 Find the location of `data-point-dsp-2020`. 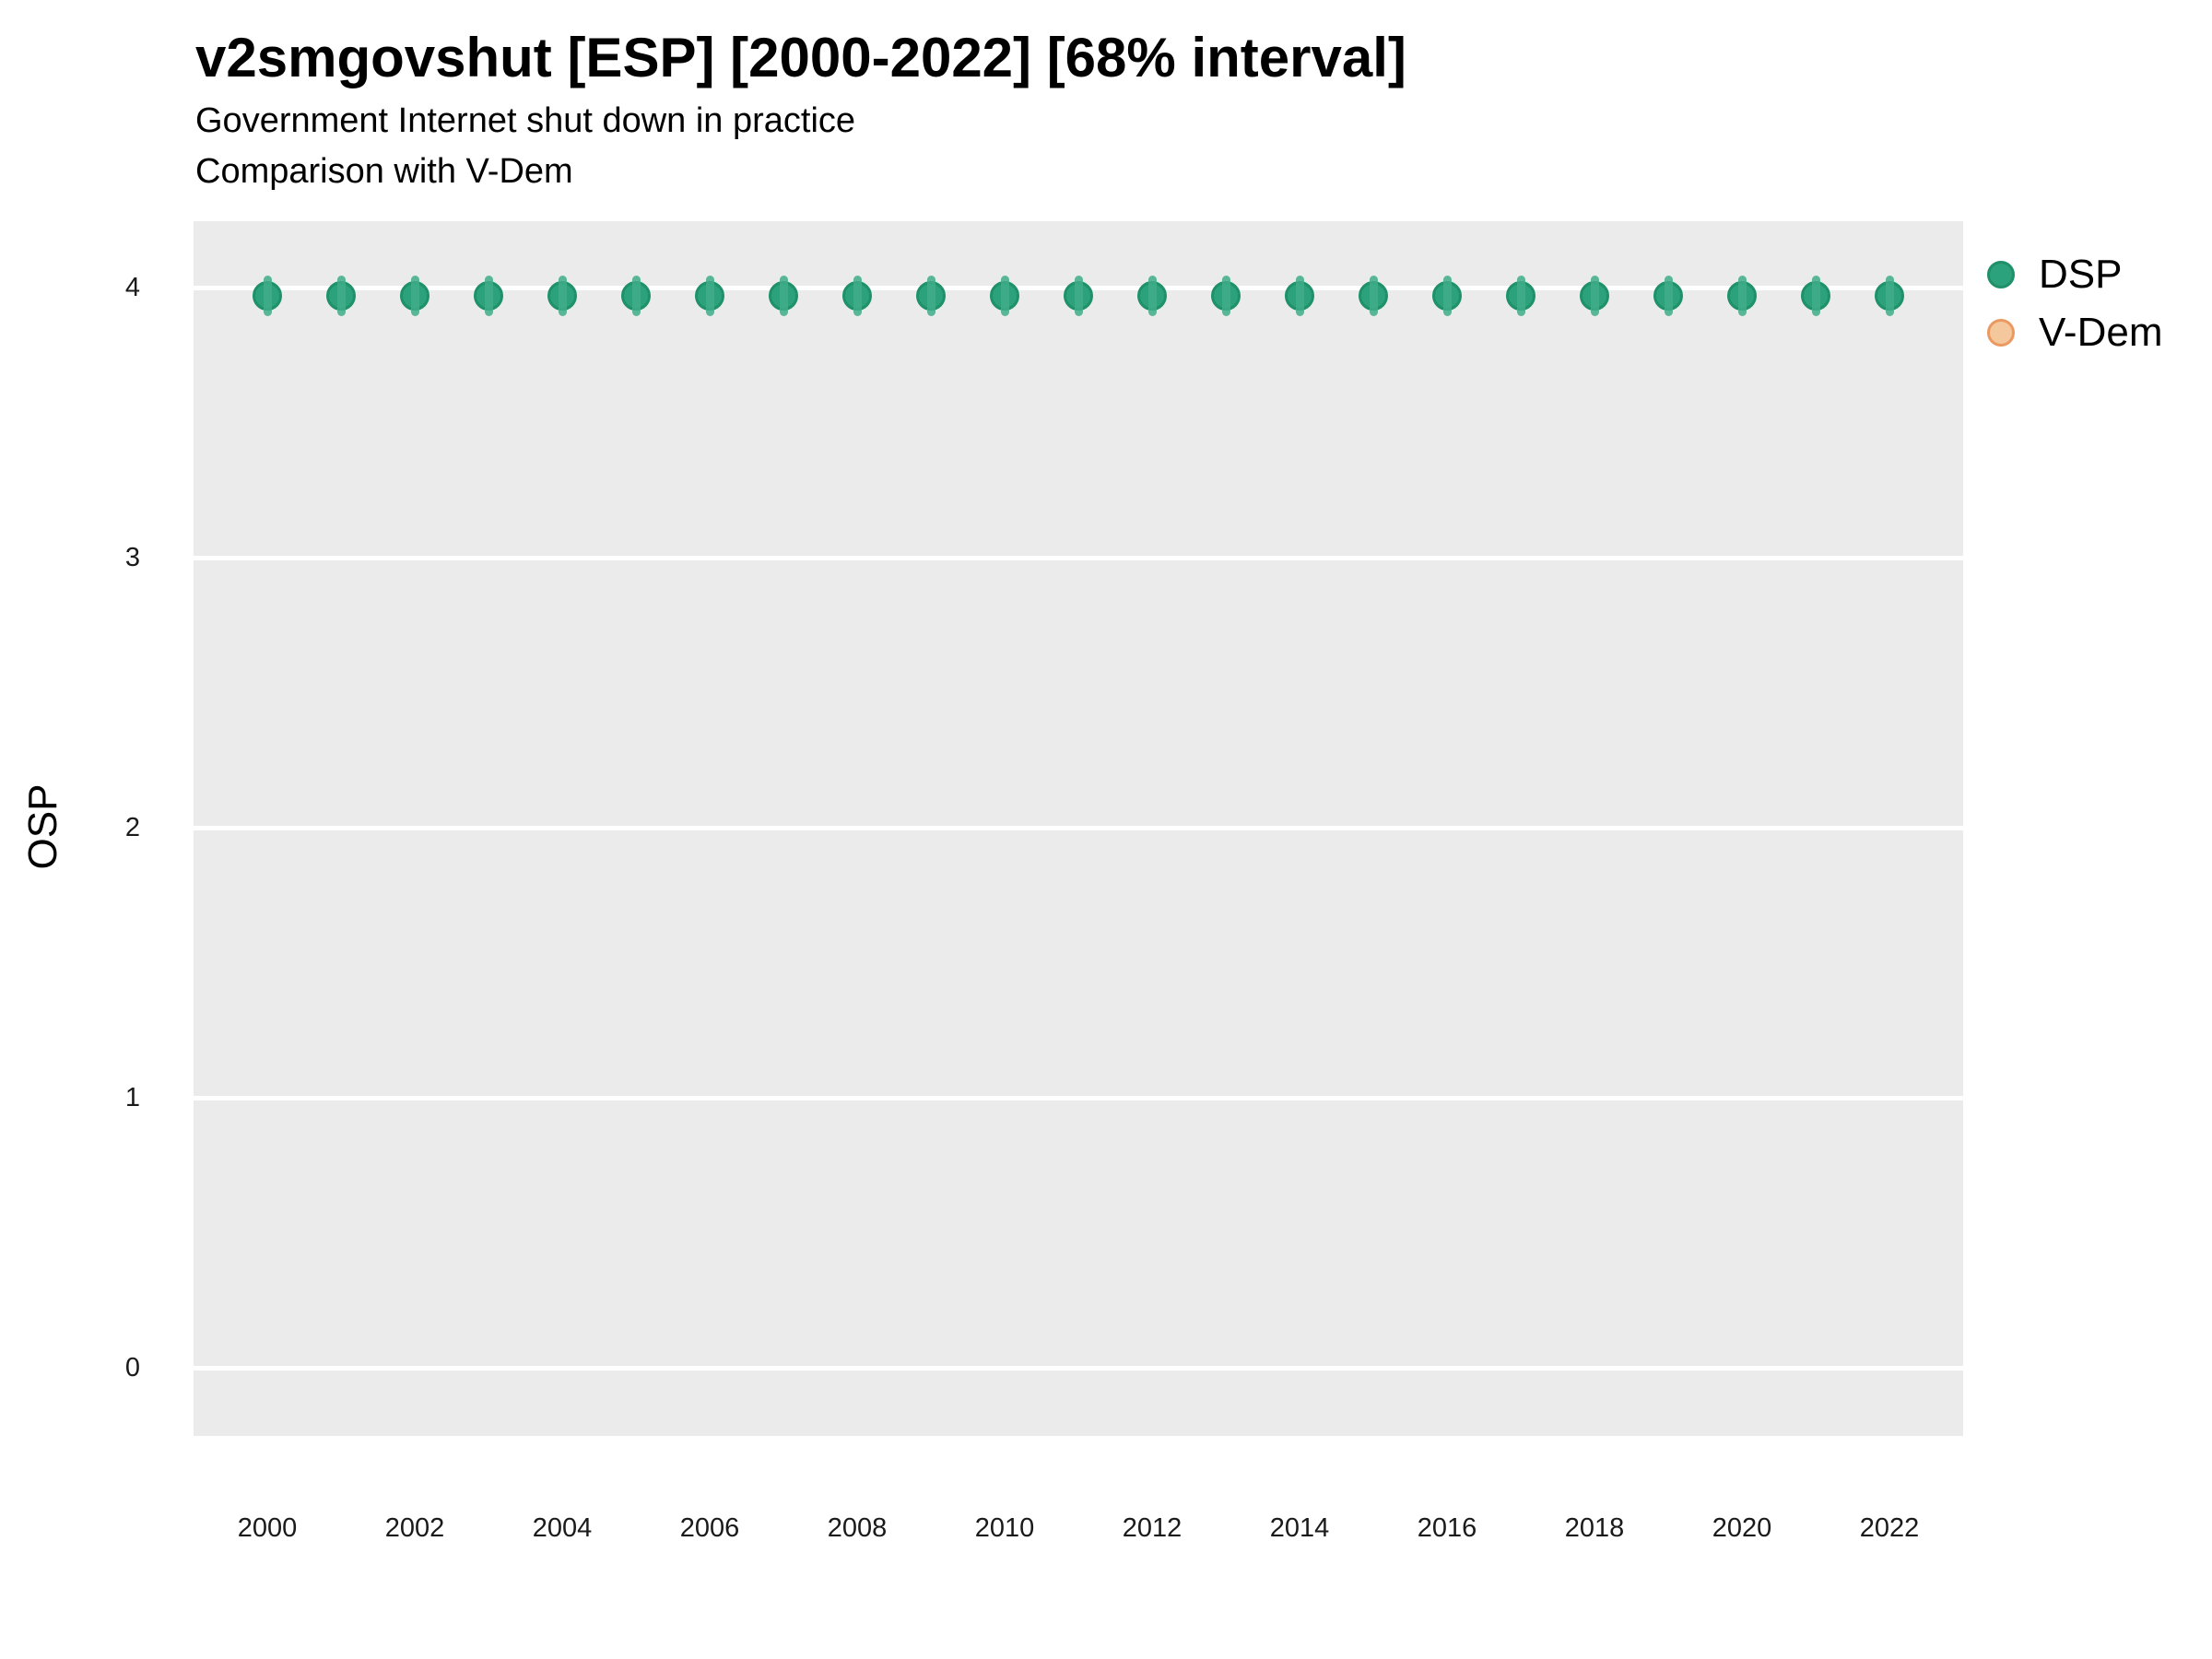

data-point-dsp-2020 is located at coordinates (1742, 295).